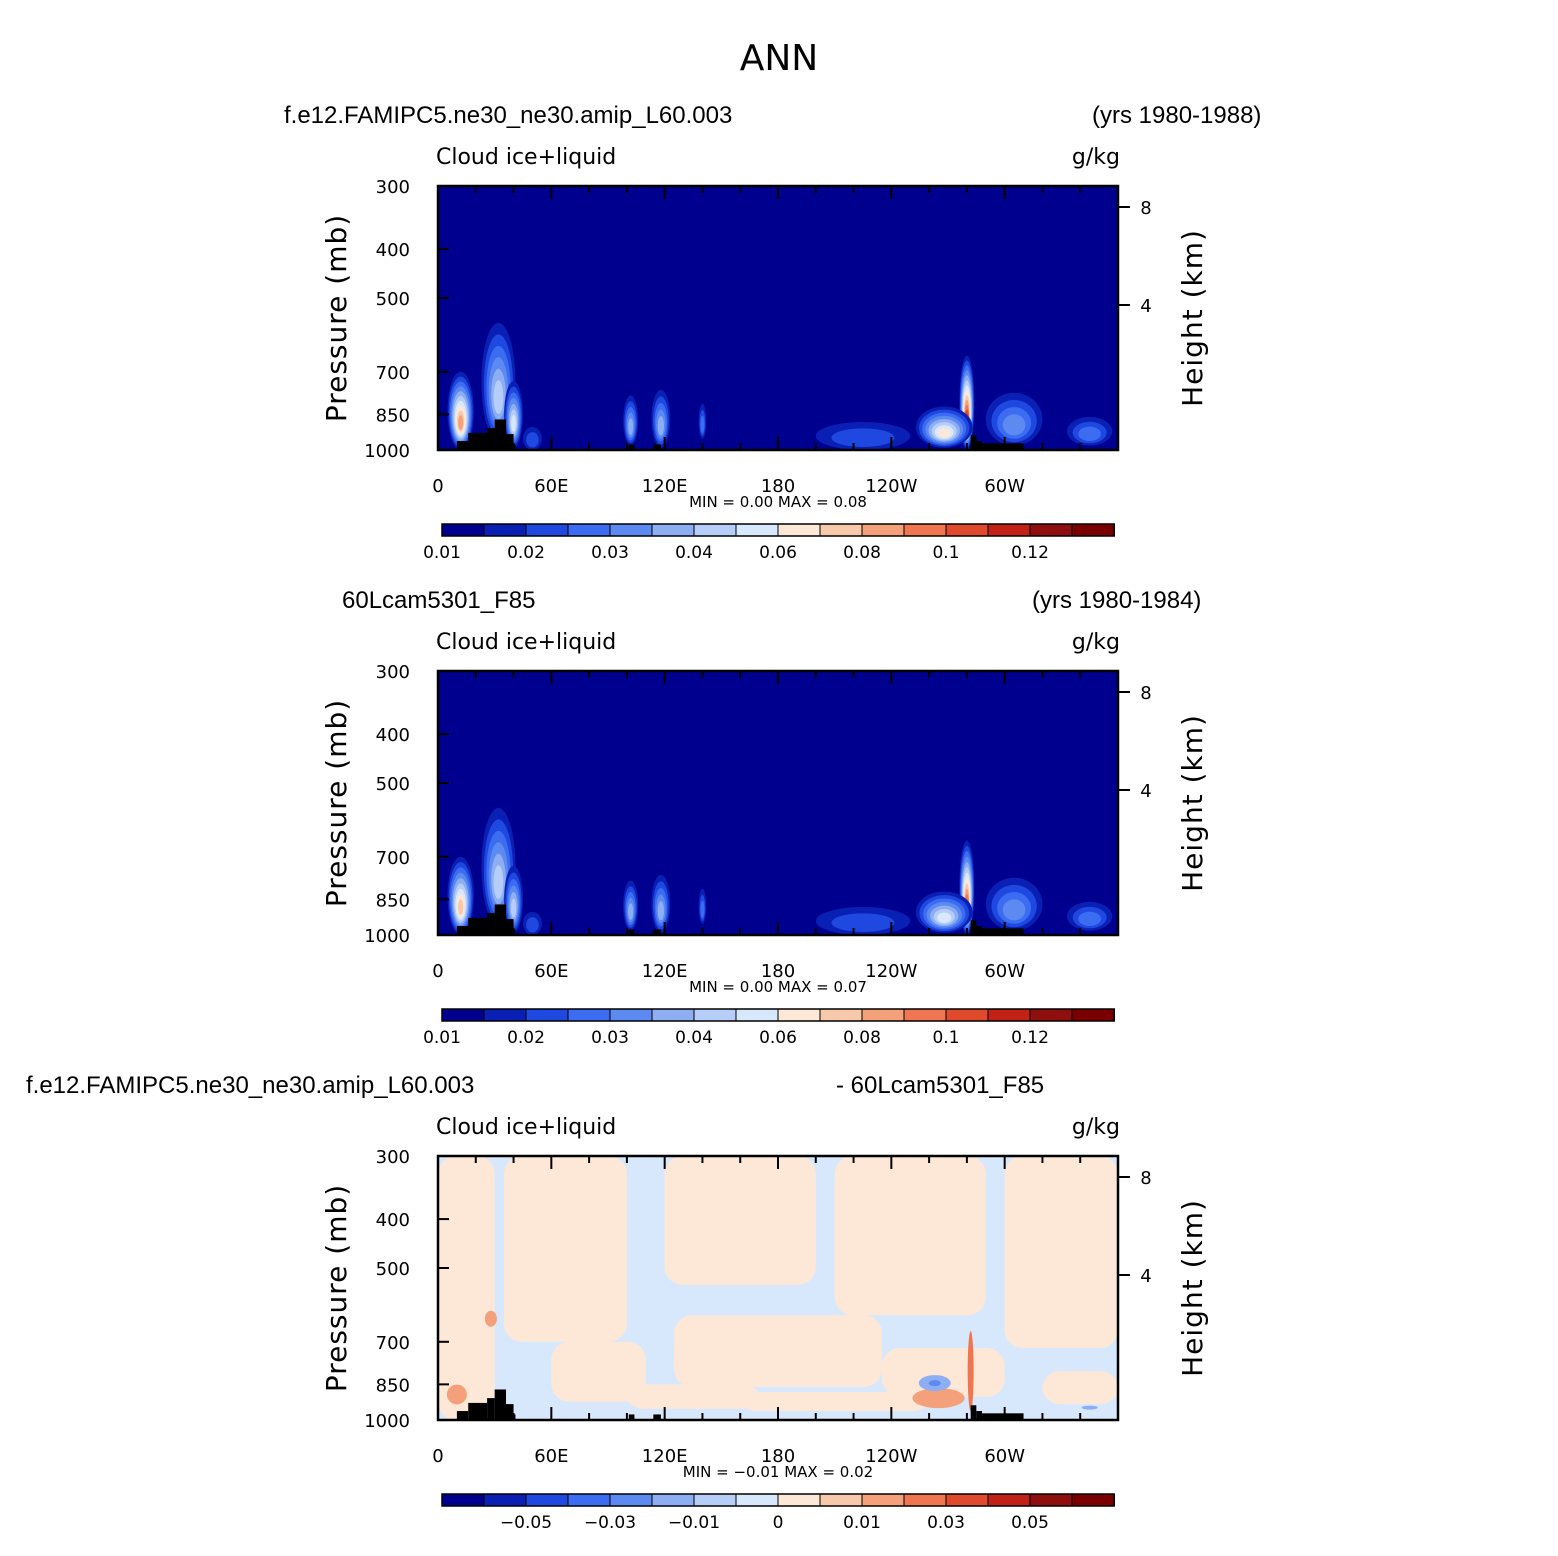  Describe the element at coordinates (778, 987) in the screenshot. I see `min-max-label: MIN = 0.00 MAX = 0.07` at that location.